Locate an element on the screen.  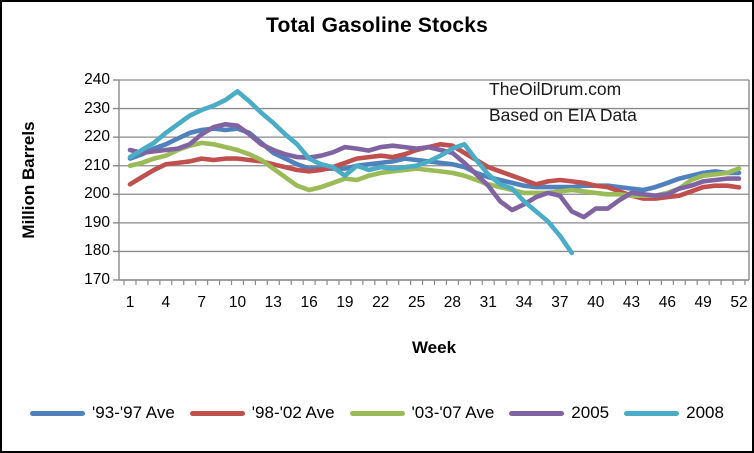
x-tick-label: 40 is located at coordinates (596, 302).